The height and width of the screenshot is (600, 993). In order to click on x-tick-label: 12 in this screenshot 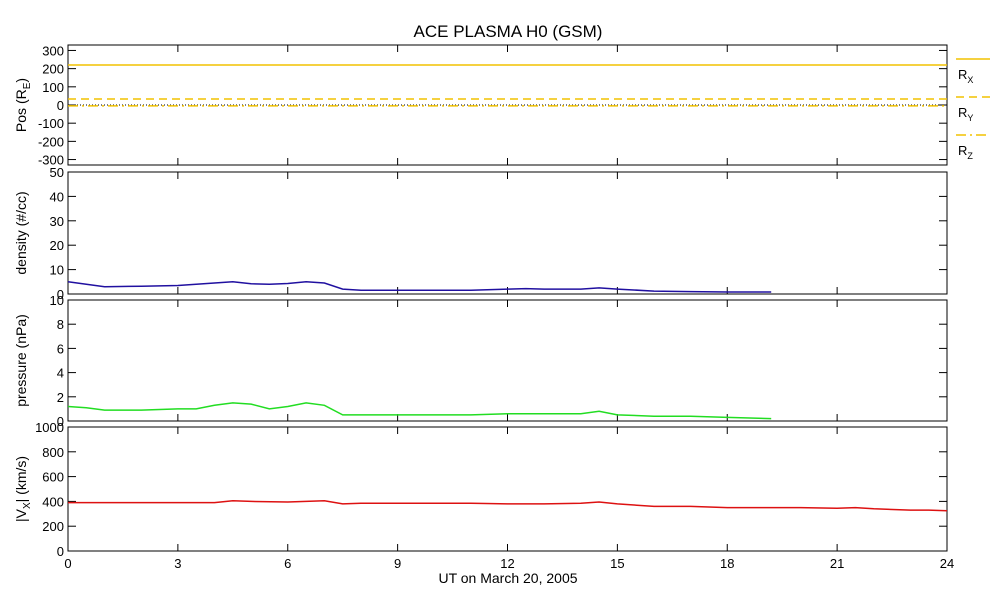, I will do `click(507, 563)`.